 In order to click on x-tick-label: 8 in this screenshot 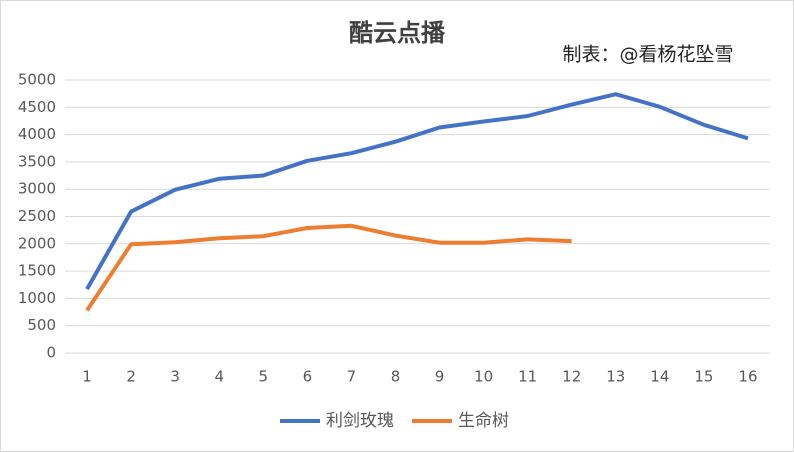, I will do `click(396, 377)`.